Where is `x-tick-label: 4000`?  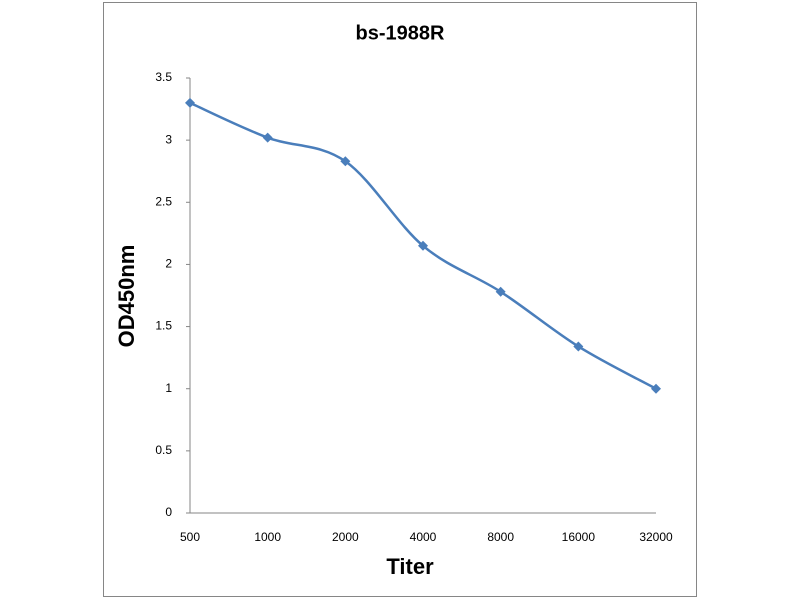
x-tick-label: 4000 is located at coordinates (423, 537).